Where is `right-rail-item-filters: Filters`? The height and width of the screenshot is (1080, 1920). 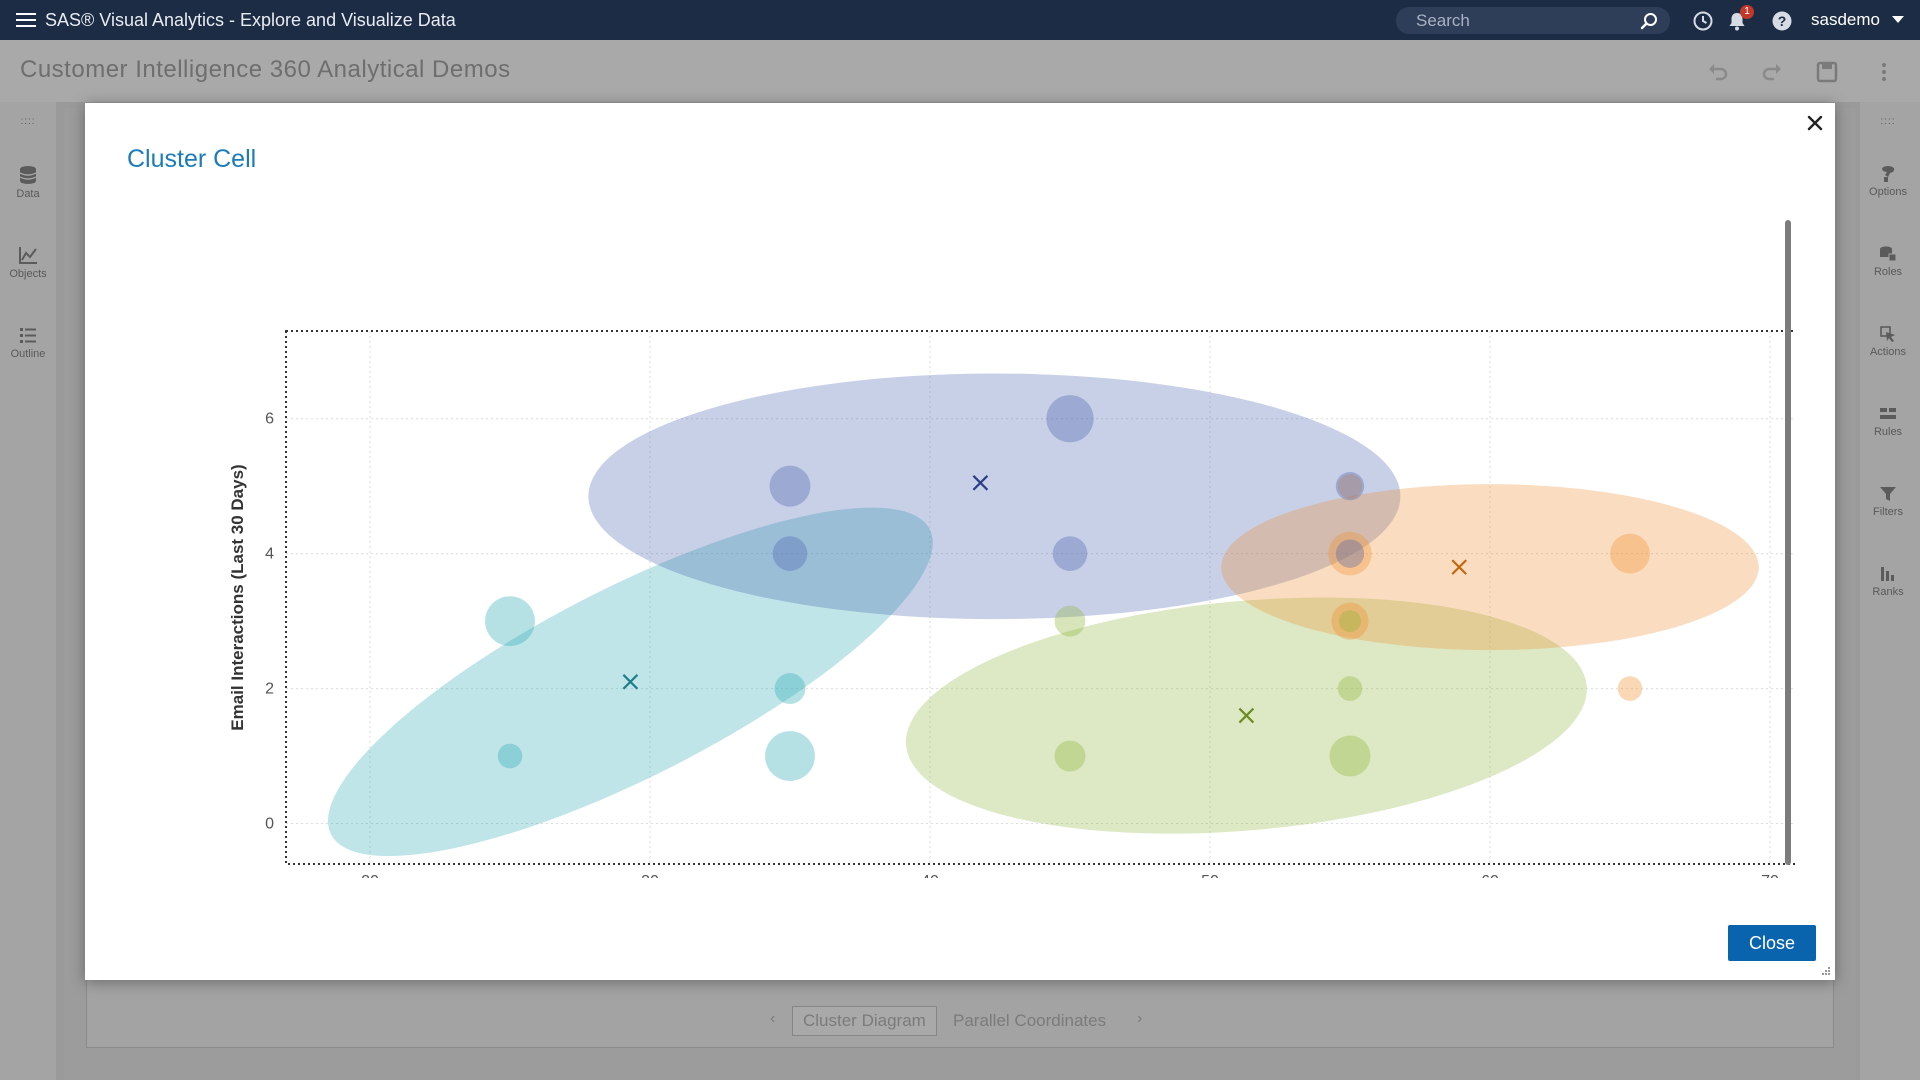
right-rail-item-filters: Filters is located at coordinates (1888, 501).